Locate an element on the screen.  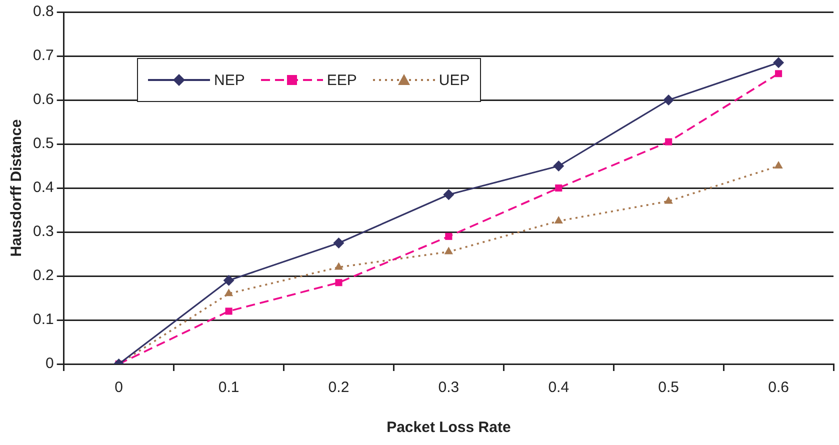
y-tick-label: 0.5 is located at coordinates (43, 143).